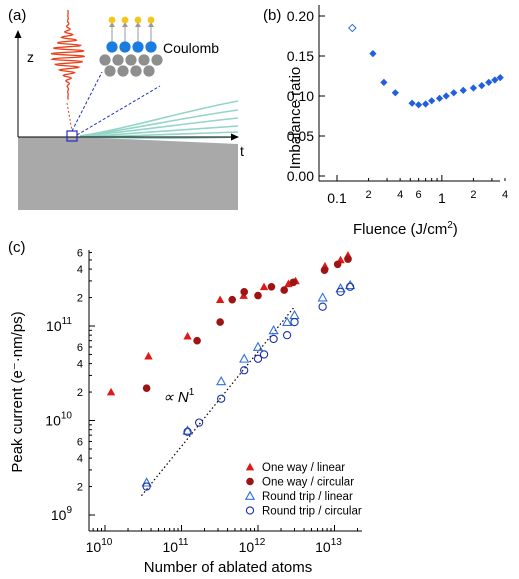 This screenshot has height=579, width=519. Describe the element at coordinates (307, 497) in the screenshot. I see `legend-label: Round trip / linear` at that location.